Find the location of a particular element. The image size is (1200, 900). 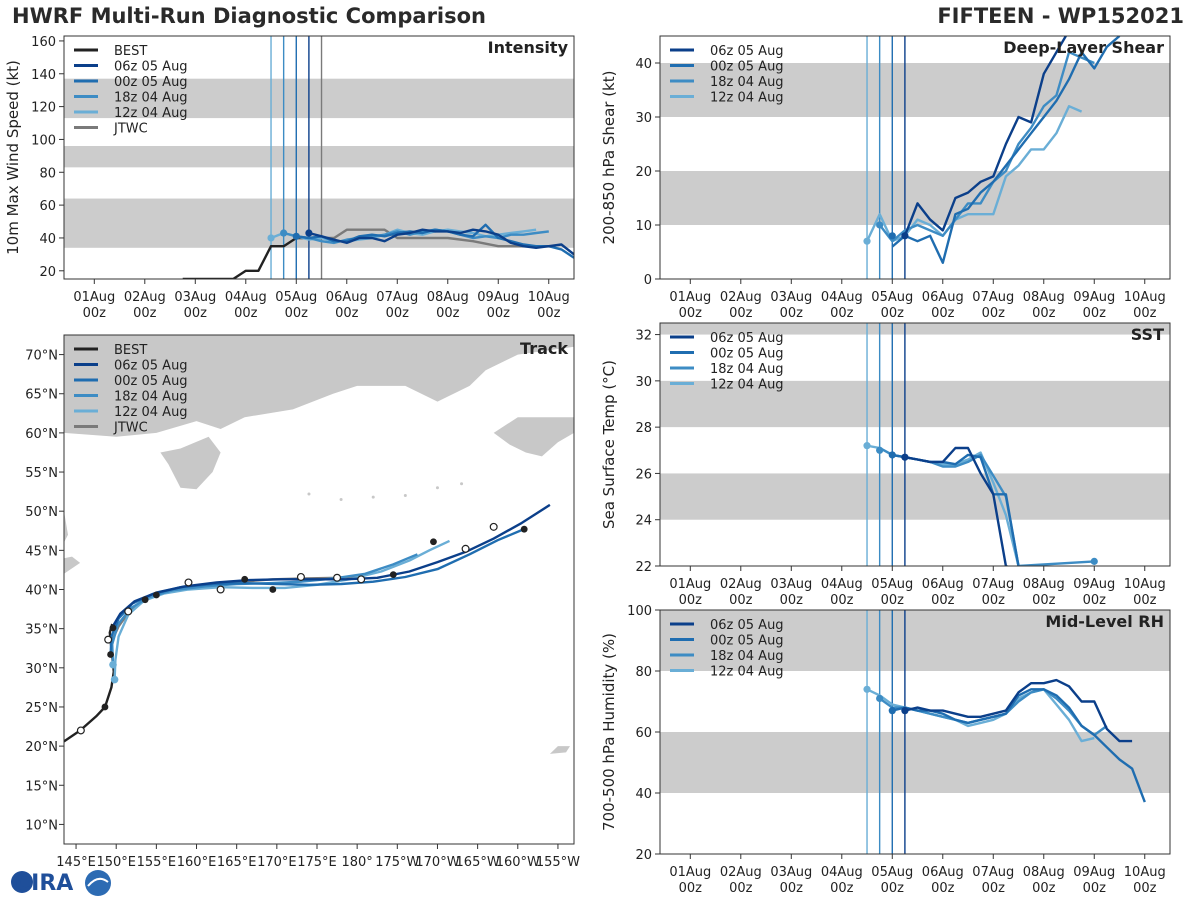

sst-legend-label: 12z 04 Aug is located at coordinates (747, 385).